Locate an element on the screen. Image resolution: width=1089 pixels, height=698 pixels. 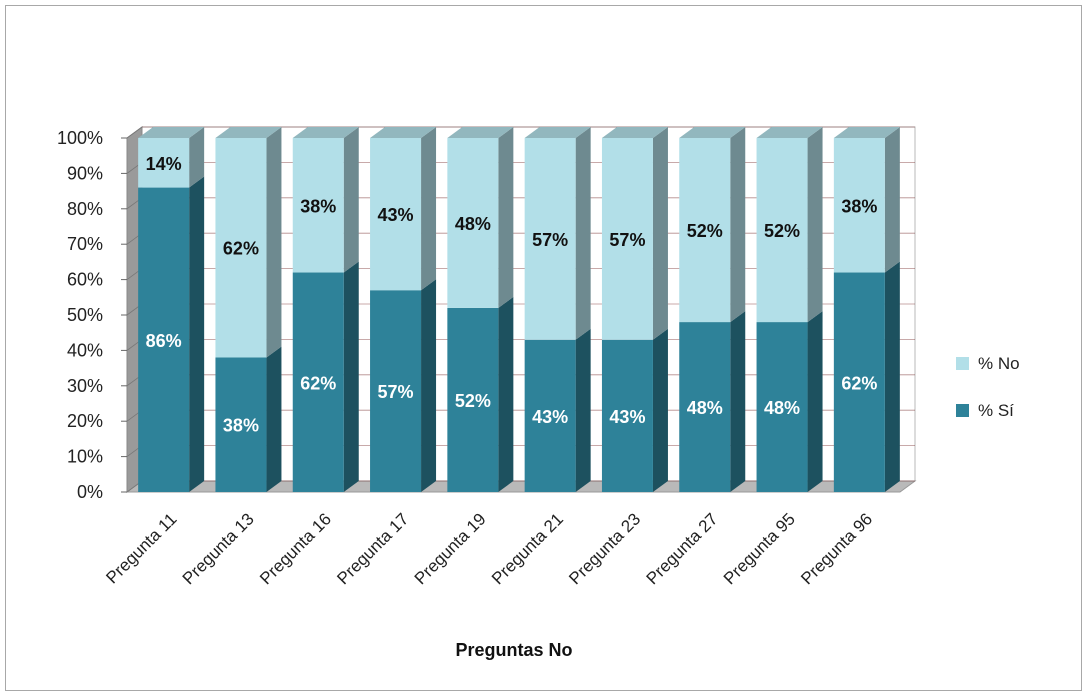
y-tick-label: 60% is located at coordinates (85, 280).